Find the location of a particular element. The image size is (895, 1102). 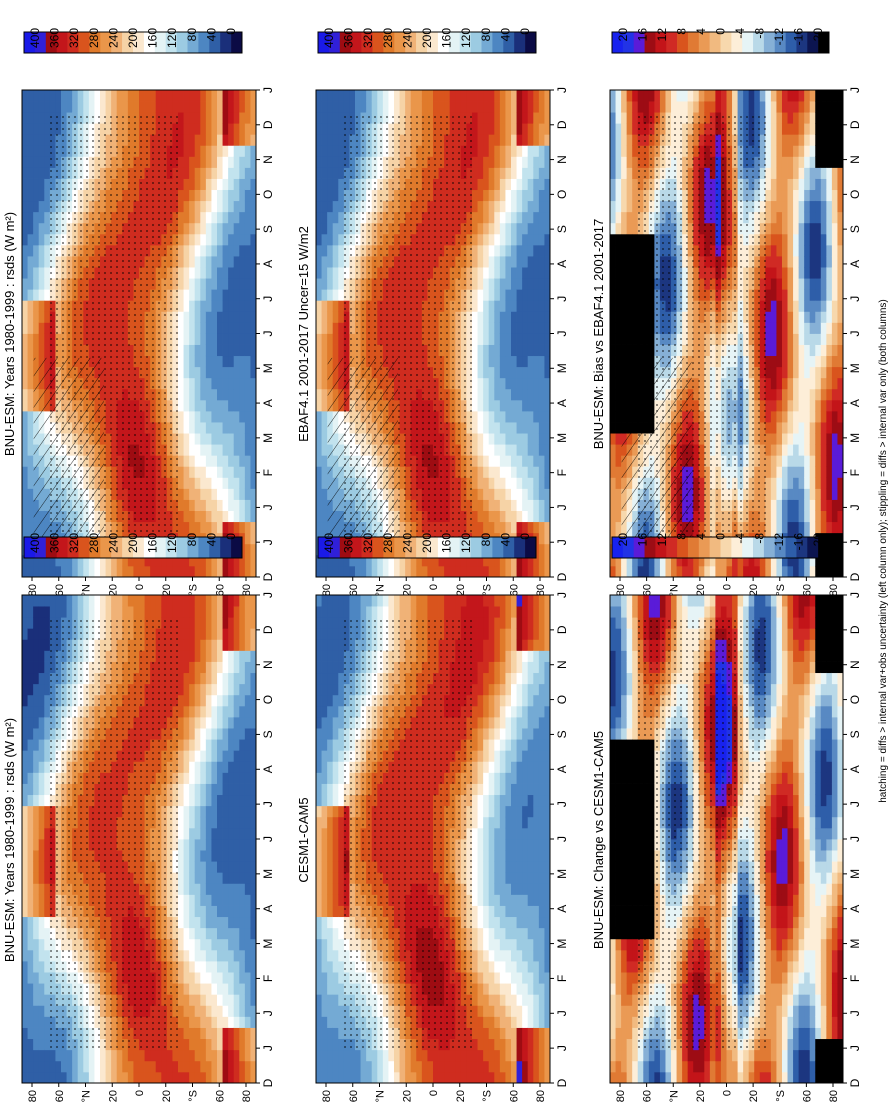

colorbar-frame is located at coordinates (133, 42).